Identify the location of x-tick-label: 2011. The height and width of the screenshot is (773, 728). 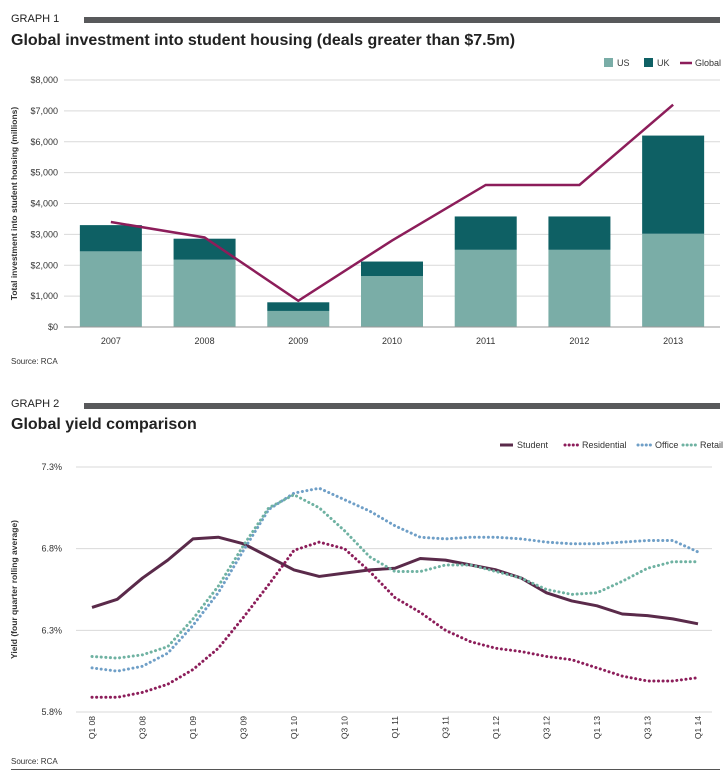
(485, 341).